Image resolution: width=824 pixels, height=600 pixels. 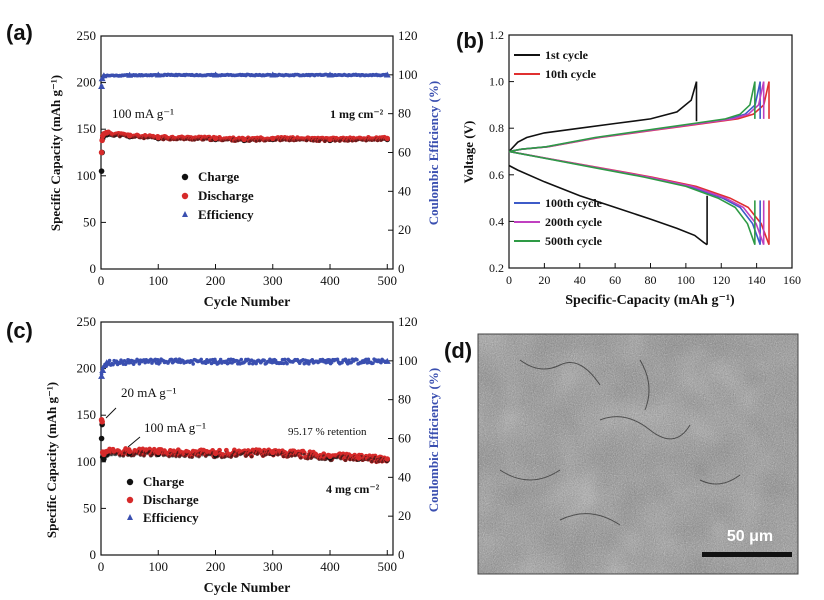 I want to click on panel-c-x-tick-label: 0, so click(x=101, y=566).